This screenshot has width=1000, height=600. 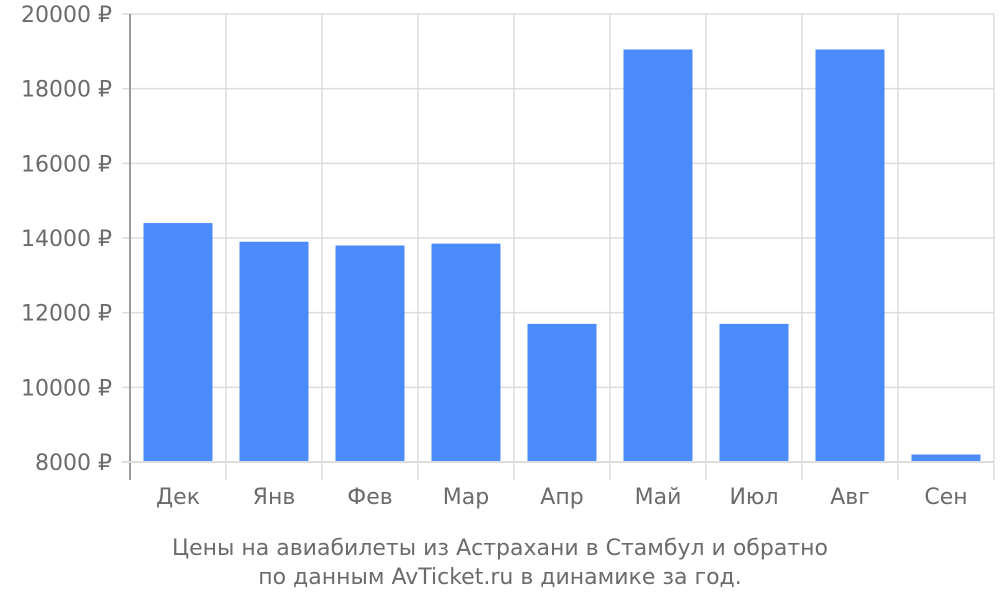 I want to click on y-tick-label: 14000 ₽, so click(x=66, y=239).